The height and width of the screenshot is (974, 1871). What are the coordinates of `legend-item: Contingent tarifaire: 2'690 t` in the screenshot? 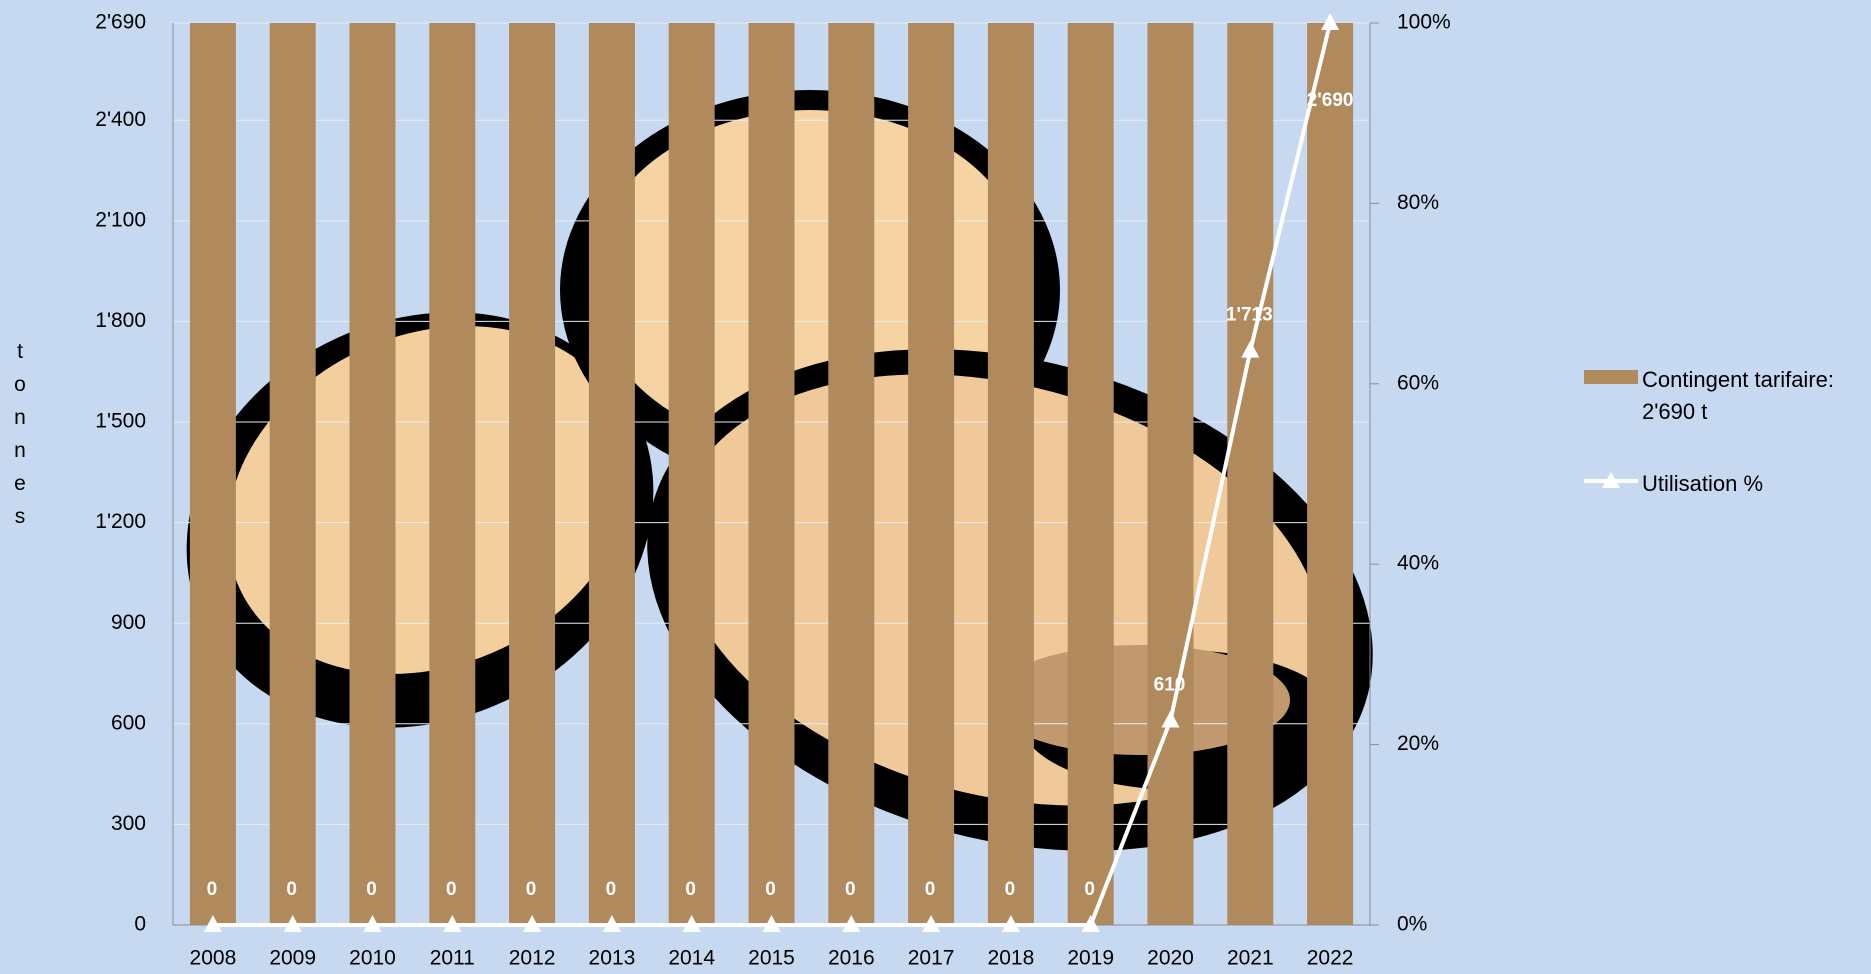 It's located at (1727, 396).